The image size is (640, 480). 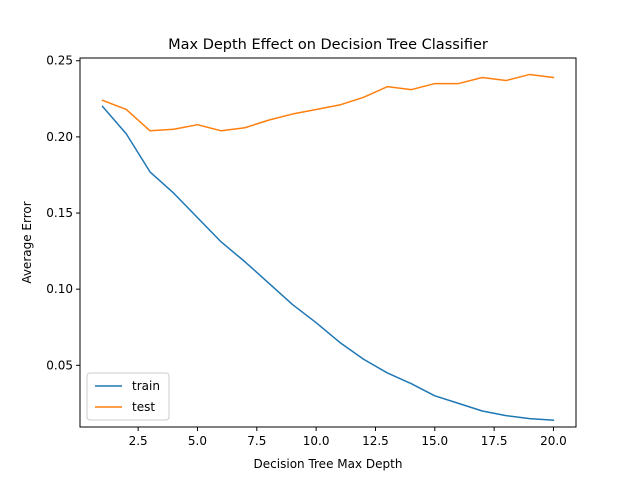 What do you see at coordinates (553, 441) in the screenshot?
I see `x-tick-label: 20.0` at bounding box center [553, 441].